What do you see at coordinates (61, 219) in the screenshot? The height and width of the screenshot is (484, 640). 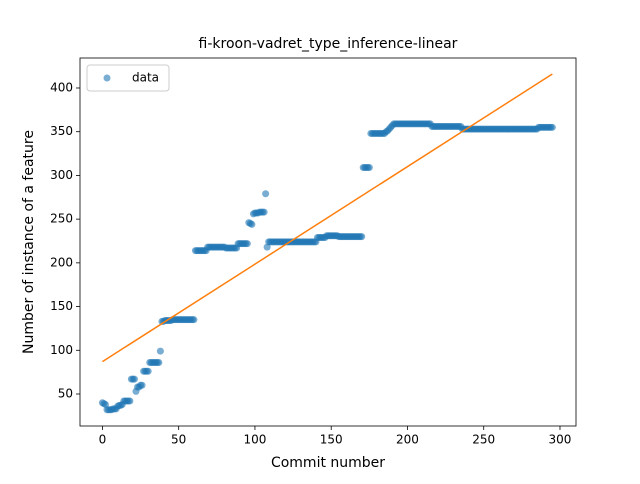 I see `y-tick-label: 250` at bounding box center [61, 219].